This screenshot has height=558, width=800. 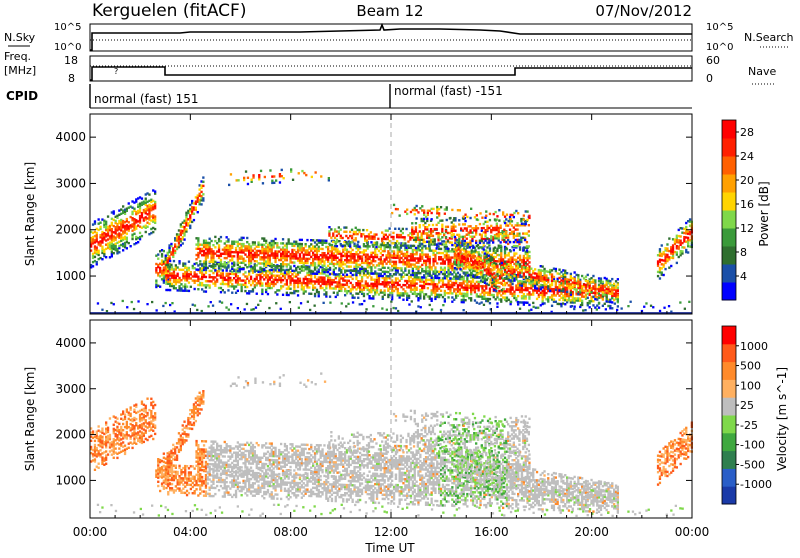 What do you see at coordinates (389, 11) in the screenshot?
I see `beam-title: Beam 12` at bounding box center [389, 11].